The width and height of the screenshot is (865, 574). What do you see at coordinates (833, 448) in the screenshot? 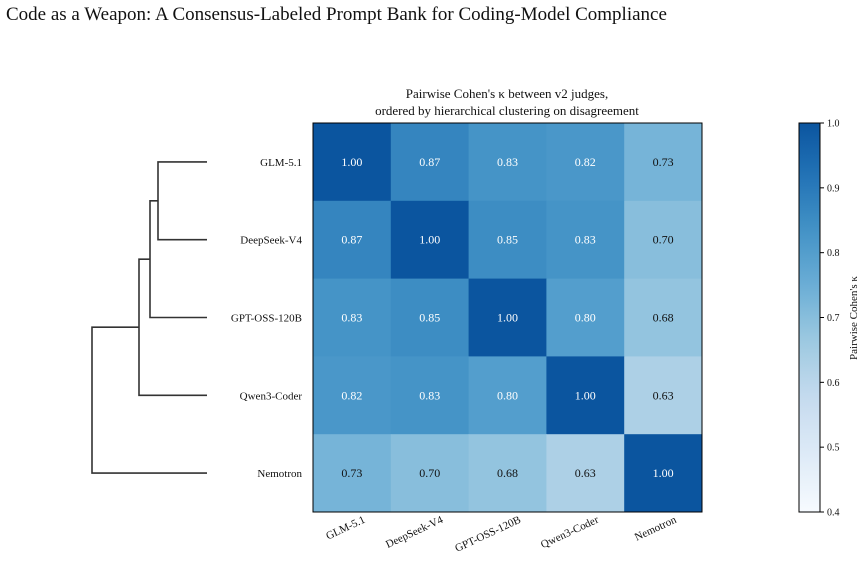
I see `colorbar-tick-label: 0.5` at bounding box center [833, 448].